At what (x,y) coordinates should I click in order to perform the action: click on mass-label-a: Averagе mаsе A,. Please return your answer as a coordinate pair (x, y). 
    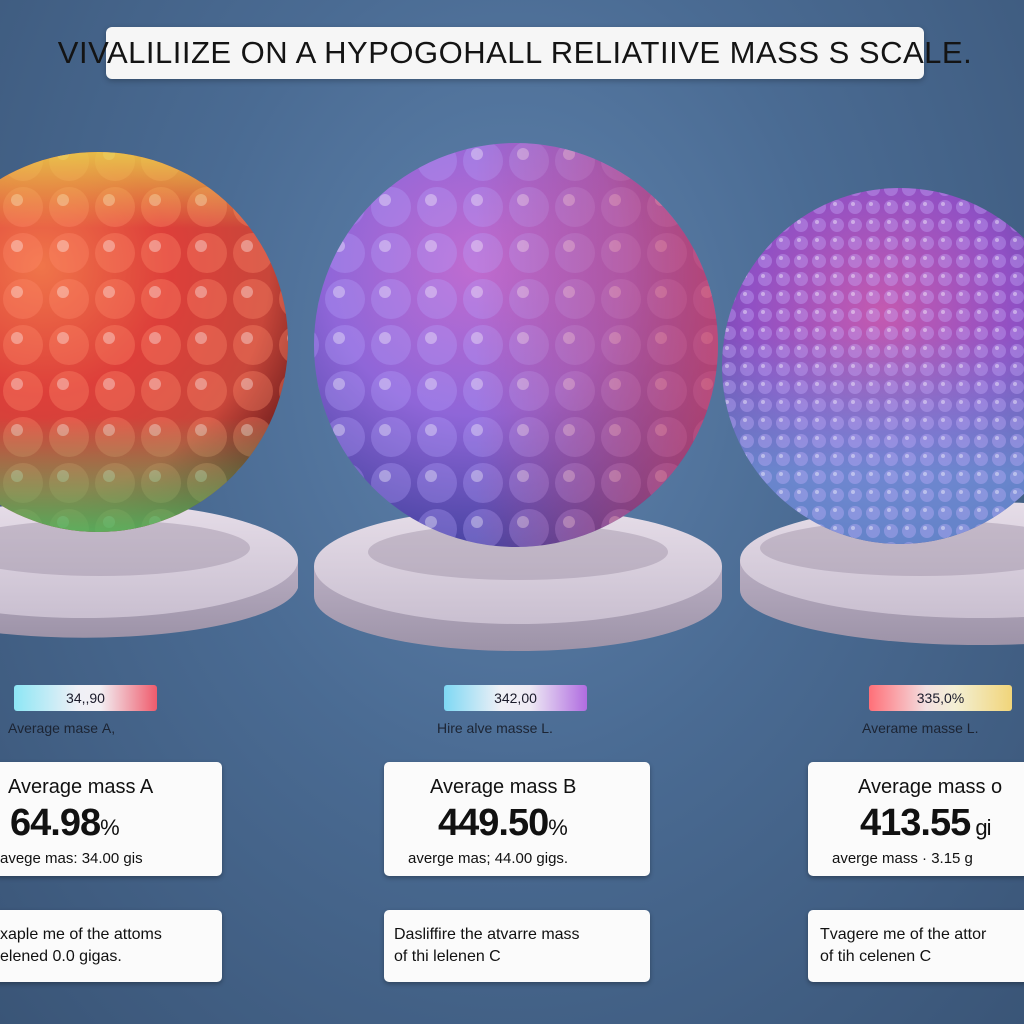
    Looking at the image, I should click on (62, 728).